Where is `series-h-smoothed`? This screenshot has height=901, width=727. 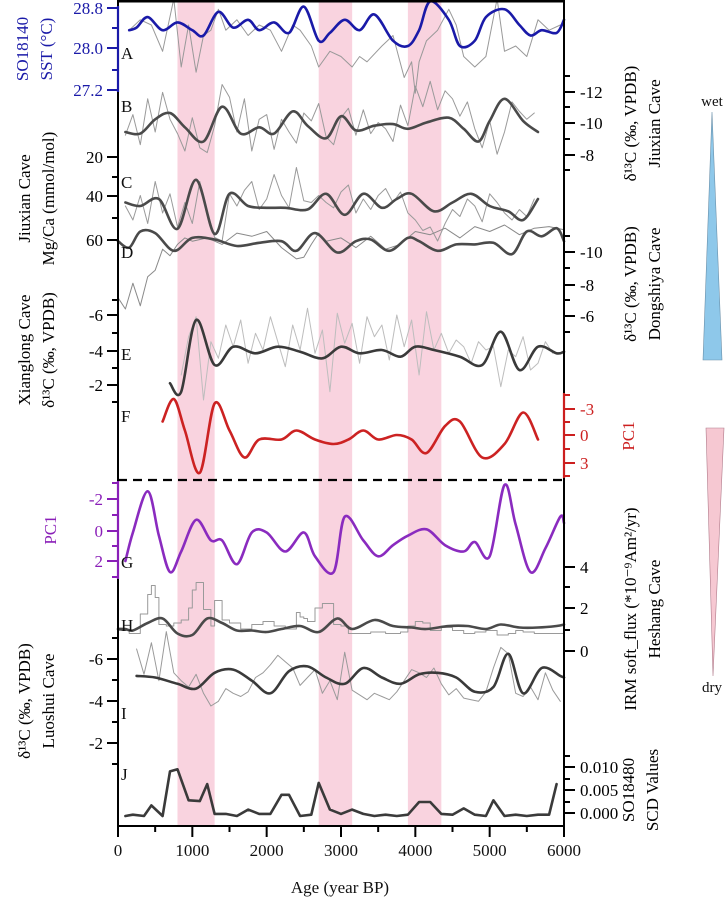 series-h-smoothed is located at coordinates (341, 627).